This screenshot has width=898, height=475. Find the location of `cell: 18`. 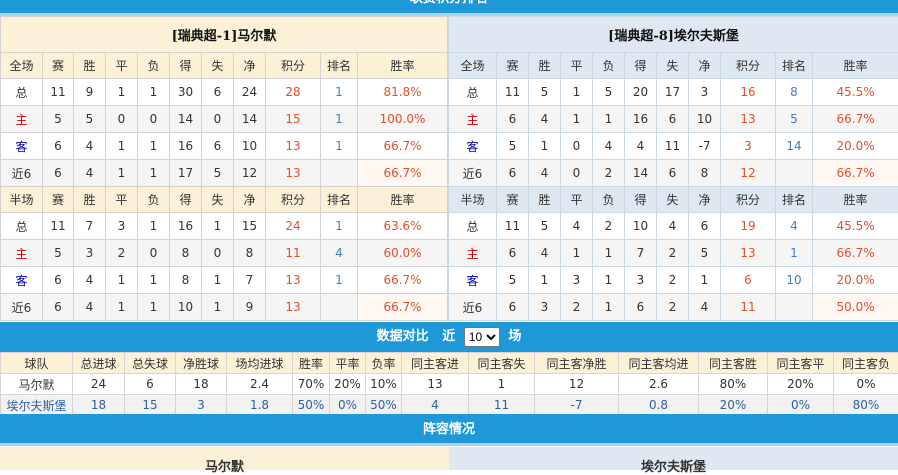

cell: 18 is located at coordinates (99, 405).